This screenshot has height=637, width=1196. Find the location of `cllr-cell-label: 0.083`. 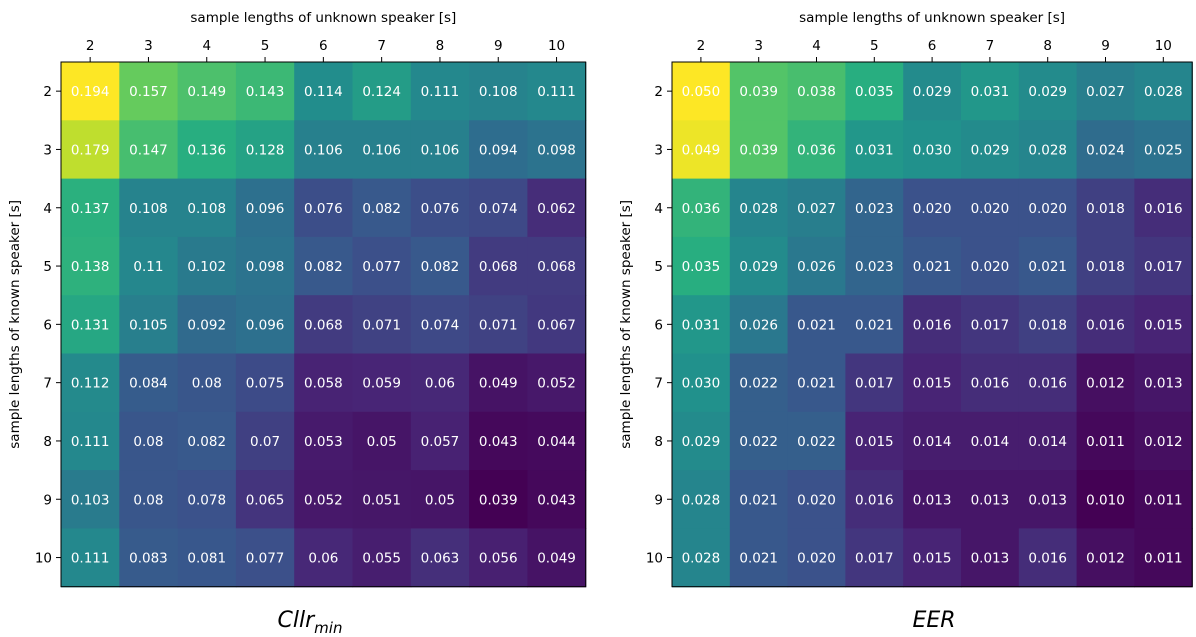

cllr-cell-label: 0.083 is located at coordinates (148, 559).